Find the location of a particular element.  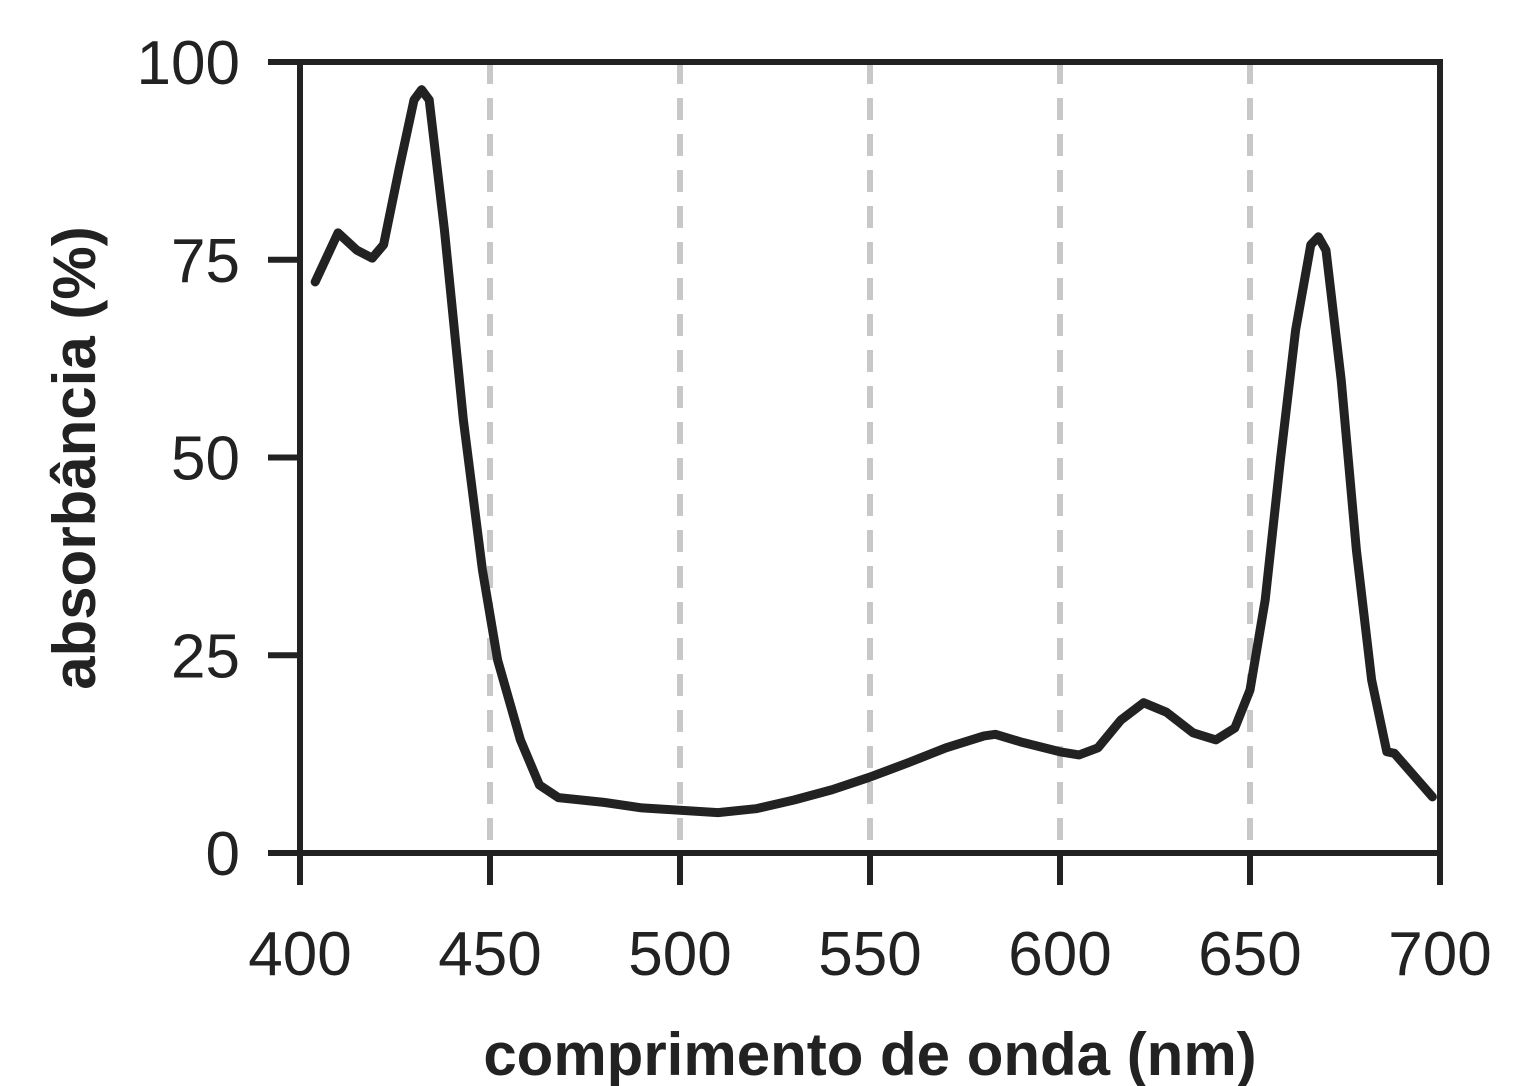

x-tick-label: 550 is located at coordinates (869, 954).